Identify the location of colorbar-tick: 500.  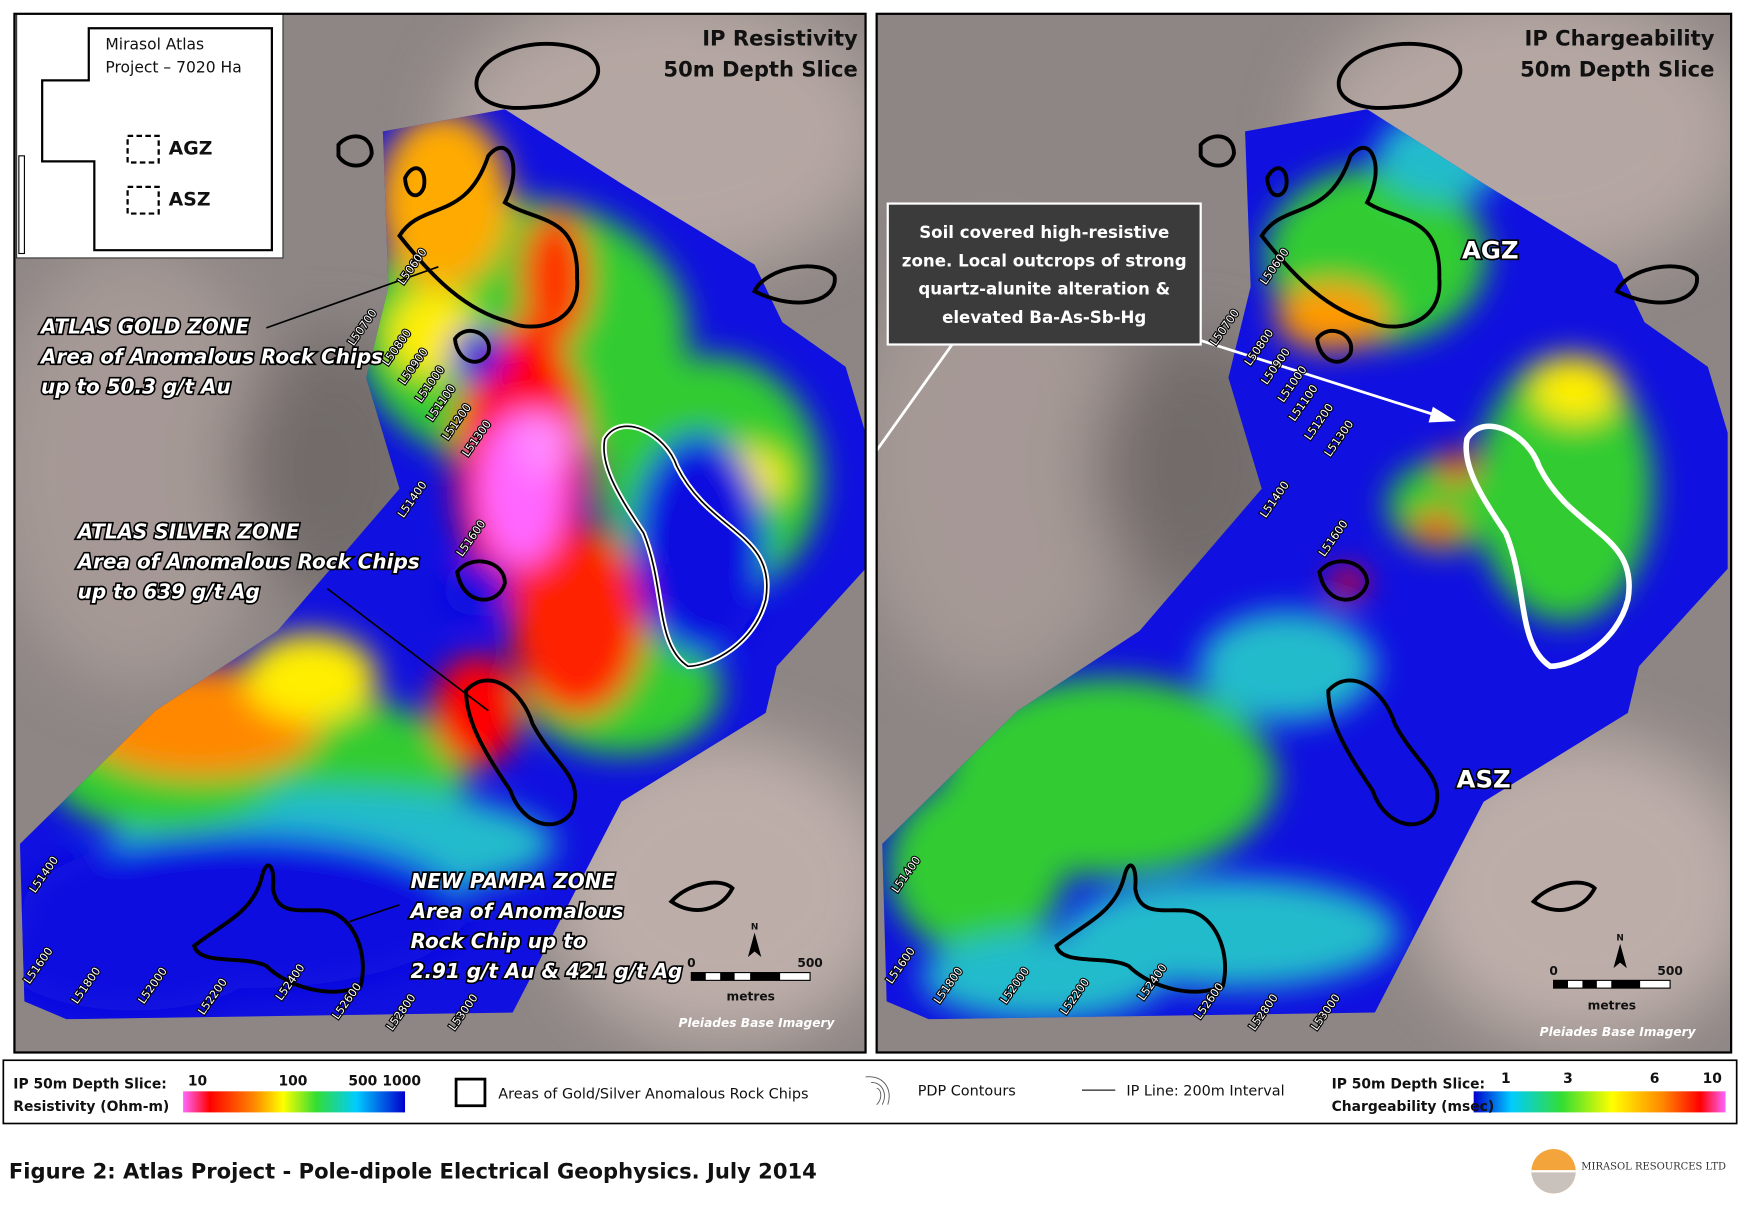
(362, 1081).